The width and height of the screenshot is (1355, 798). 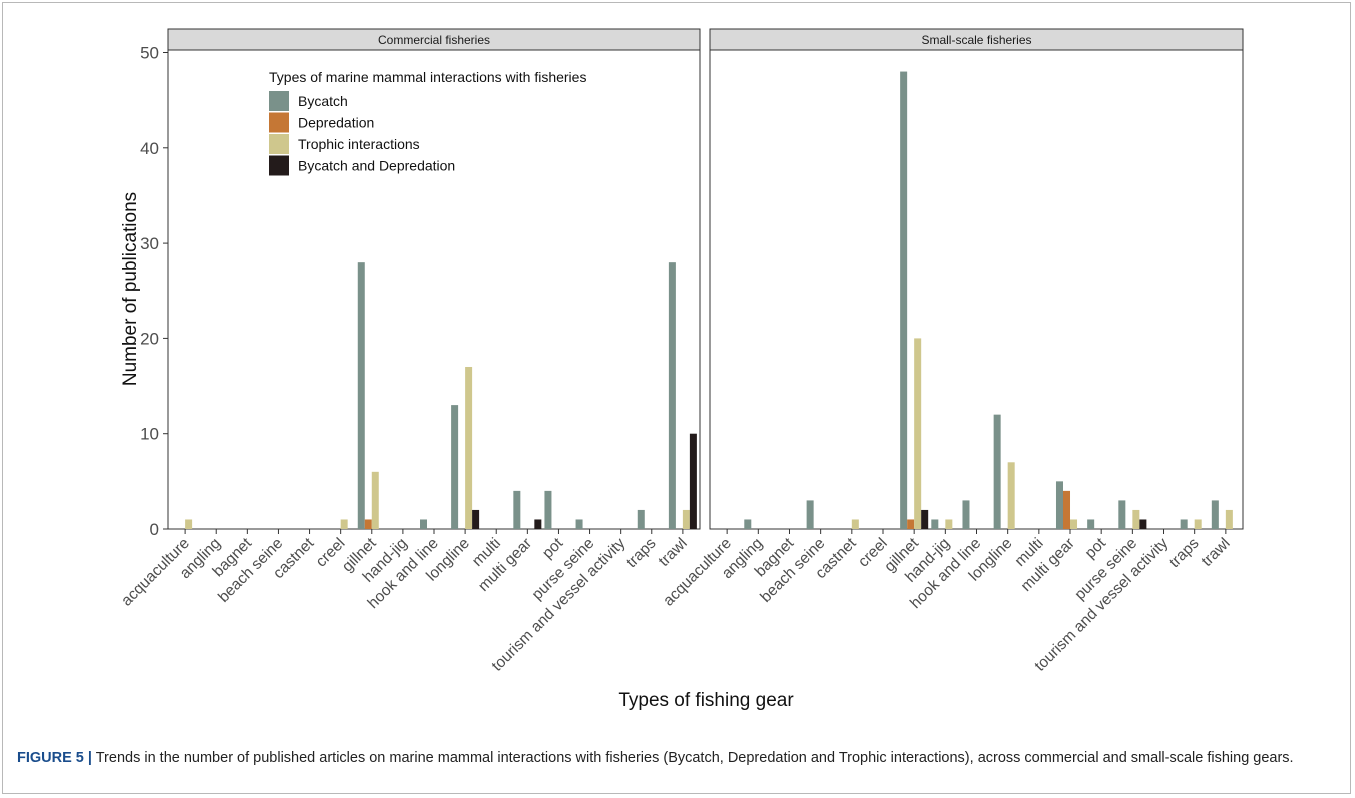 What do you see at coordinates (130, 289) in the screenshot?
I see `y-axis-title: Number of publications` at bounding box center [130, 289].